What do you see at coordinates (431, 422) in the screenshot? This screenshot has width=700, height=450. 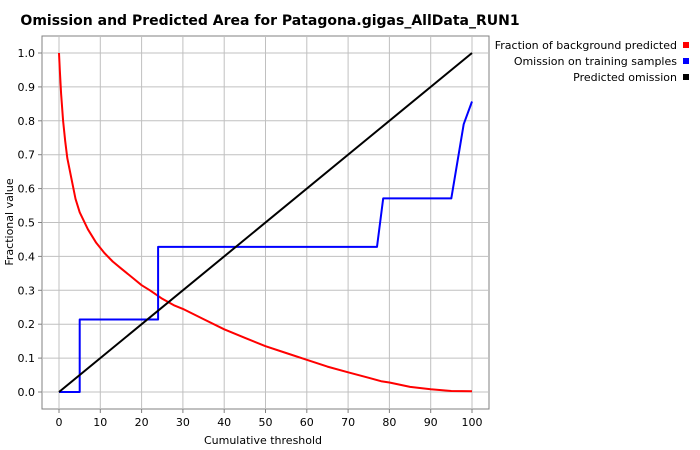 I see `x-tick-label: 90` at bounding box center [431, 422].